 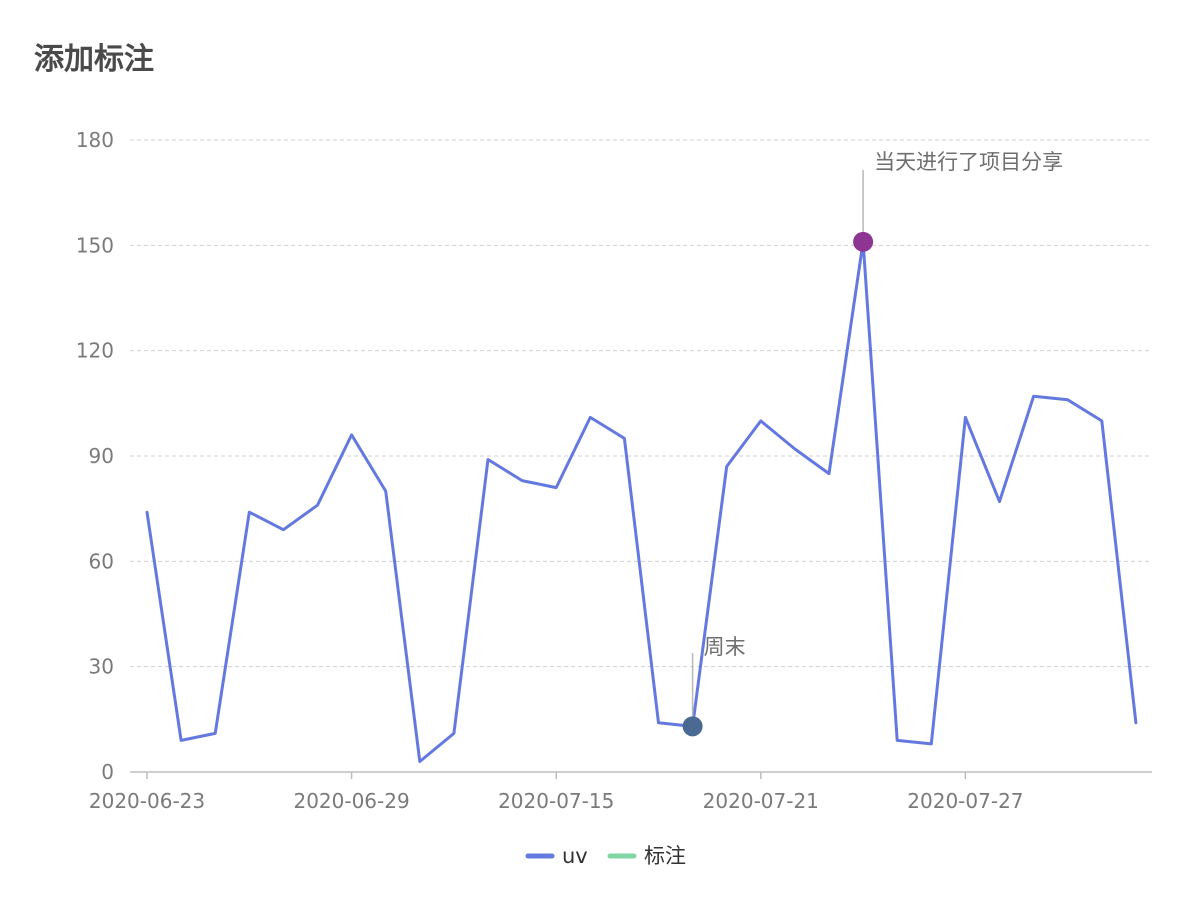 I want to click on annotation-label: 当天进行了项目分享, so click(x=968, y=162).